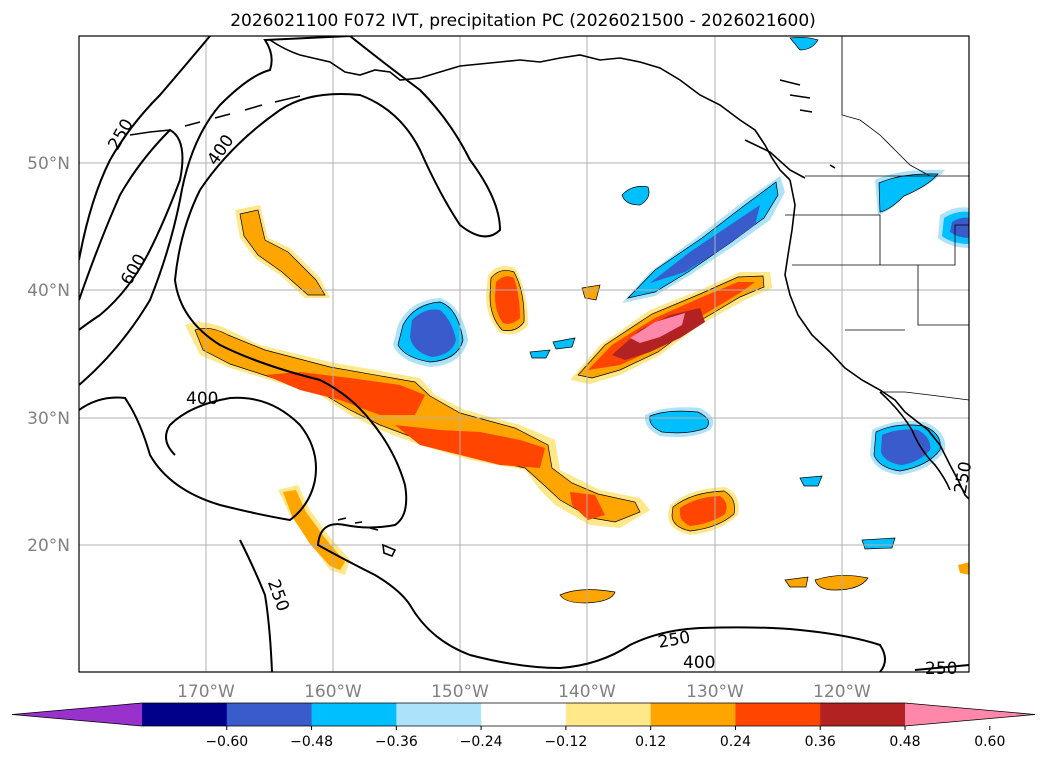  What do you see at coordinates (807, 124) in the screenshot?
I see `coastline-small-islands` at bounding box center [807, 124].